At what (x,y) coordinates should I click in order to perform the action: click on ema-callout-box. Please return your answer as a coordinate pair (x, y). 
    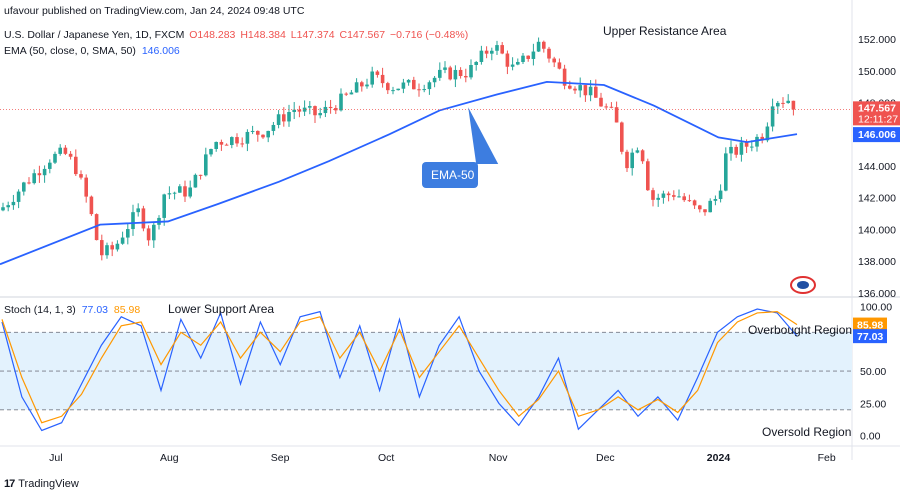
    Looking at the image, I should click on (450, 175).